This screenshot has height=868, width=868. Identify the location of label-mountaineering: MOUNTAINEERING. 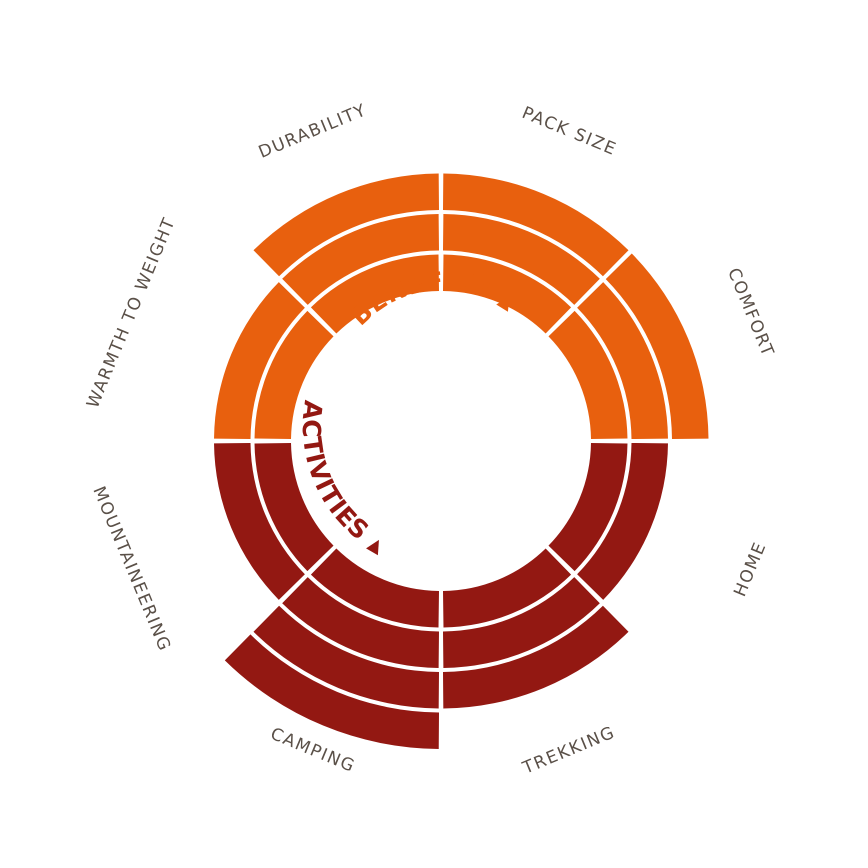
(131, 569).